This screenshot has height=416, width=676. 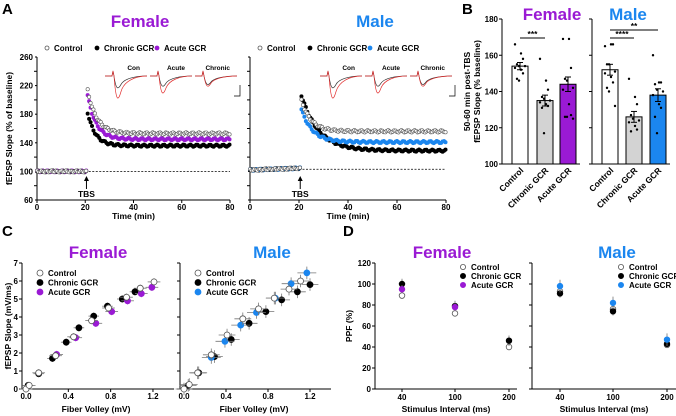 What do you see at coordinates (226, 396) in the screenshot?
I see `x-tick-label: 0.4` at bounding box center [226, 396].